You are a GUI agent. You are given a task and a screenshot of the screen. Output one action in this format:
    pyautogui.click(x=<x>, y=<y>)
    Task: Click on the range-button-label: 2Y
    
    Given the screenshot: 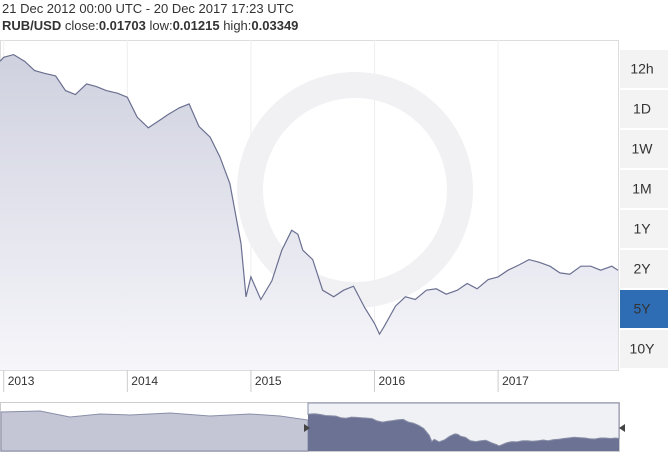 What is the action you would take?
    pyautogui.click(x=642, y=269)
    